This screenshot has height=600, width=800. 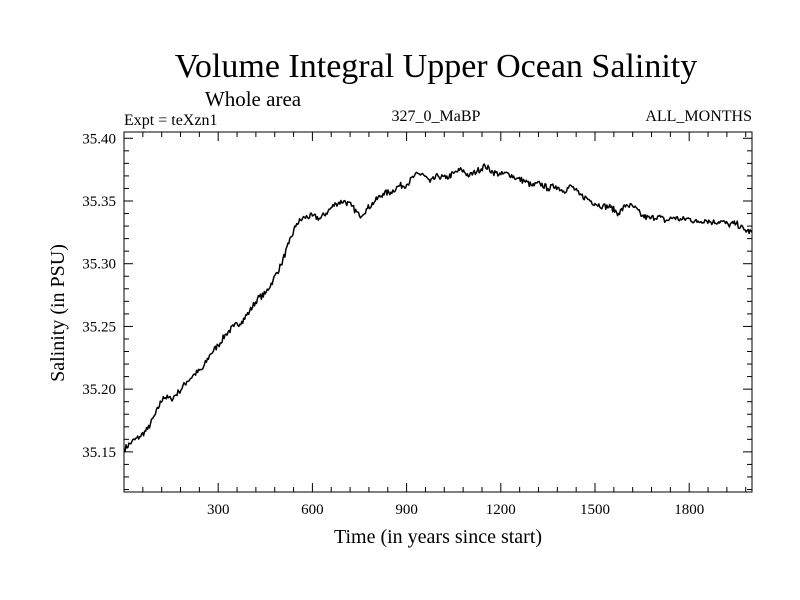 What do you see at coordinates (595, 510) in the screenshot?
I see `x-tick-label: 1500` at bounding box center [595, 510].